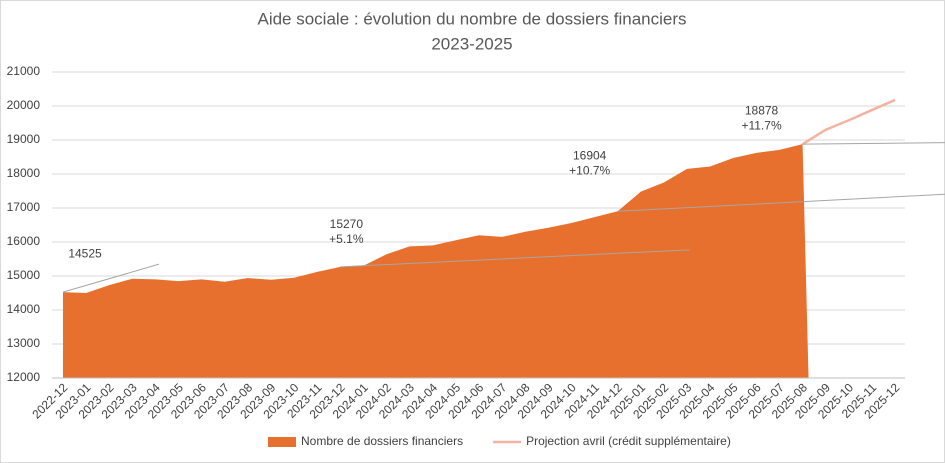 This screenshot has height=463, width=945. What do you see at coordinates (346, 239) in the screenshot?
I see `annotation: +5.1%` at bounding box center [346, 239].